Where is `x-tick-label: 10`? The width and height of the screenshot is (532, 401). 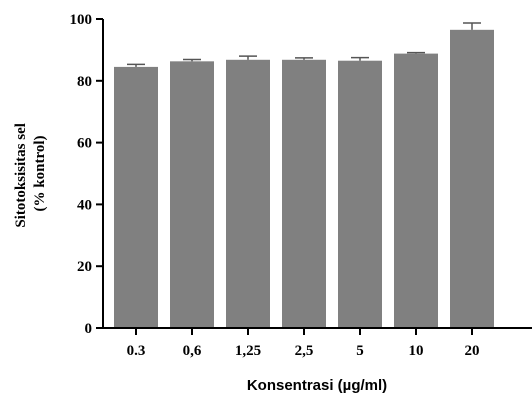
x-tick-label: 10 is located at coordinates (416, 351).